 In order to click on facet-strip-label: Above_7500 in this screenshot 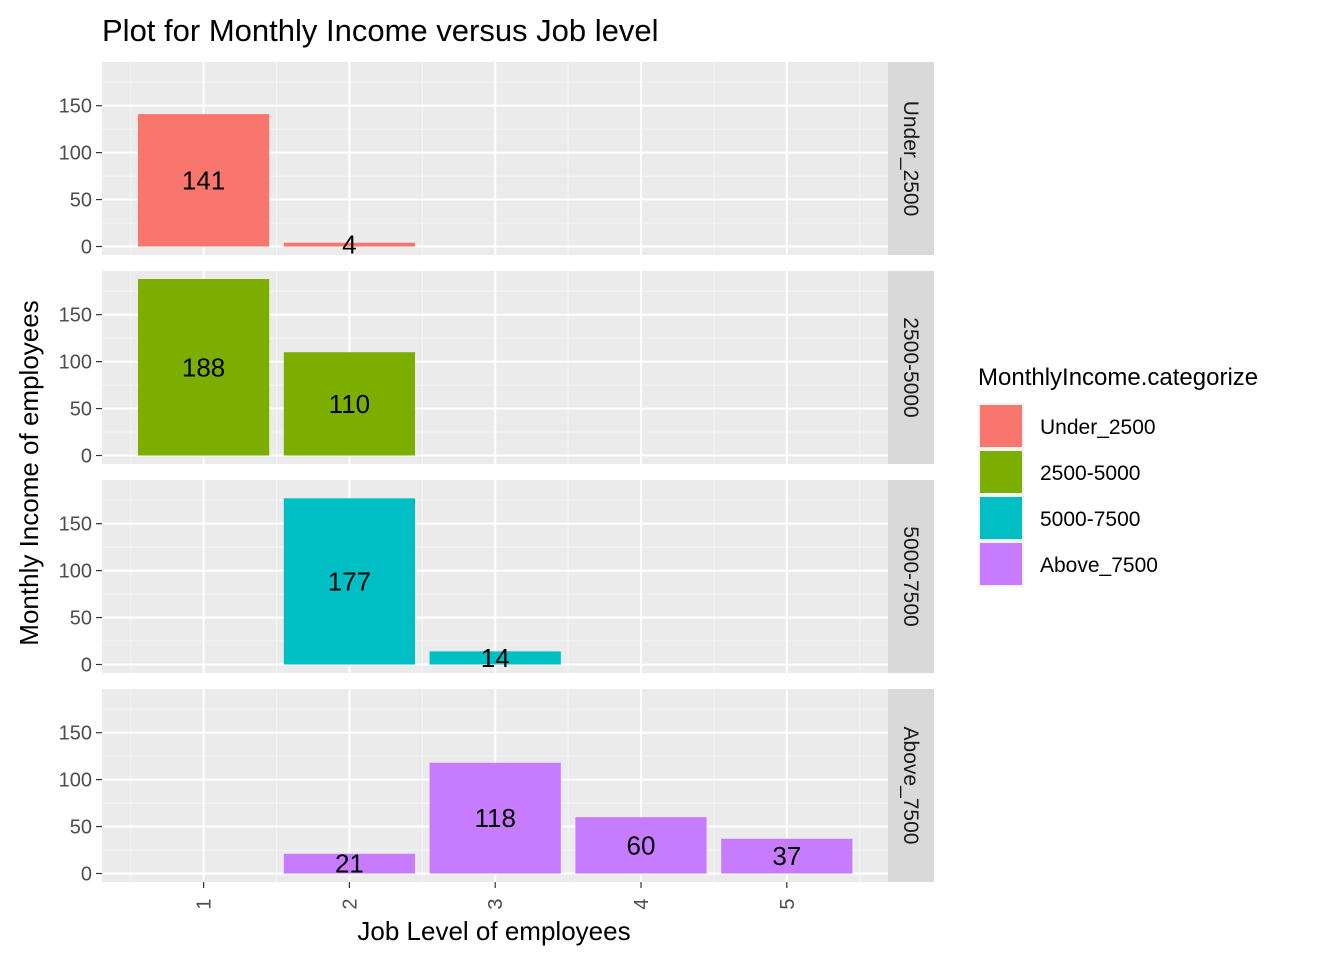, I will do `click(910, 786)`.